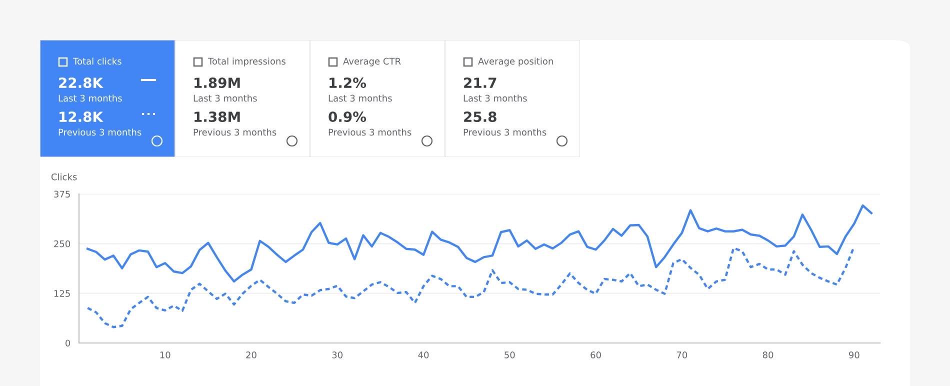 This screenshot has width=950, height=386. Describe the element at coordinates (347, 117) in the screenshot. I see `text: 0.9%` at that location.